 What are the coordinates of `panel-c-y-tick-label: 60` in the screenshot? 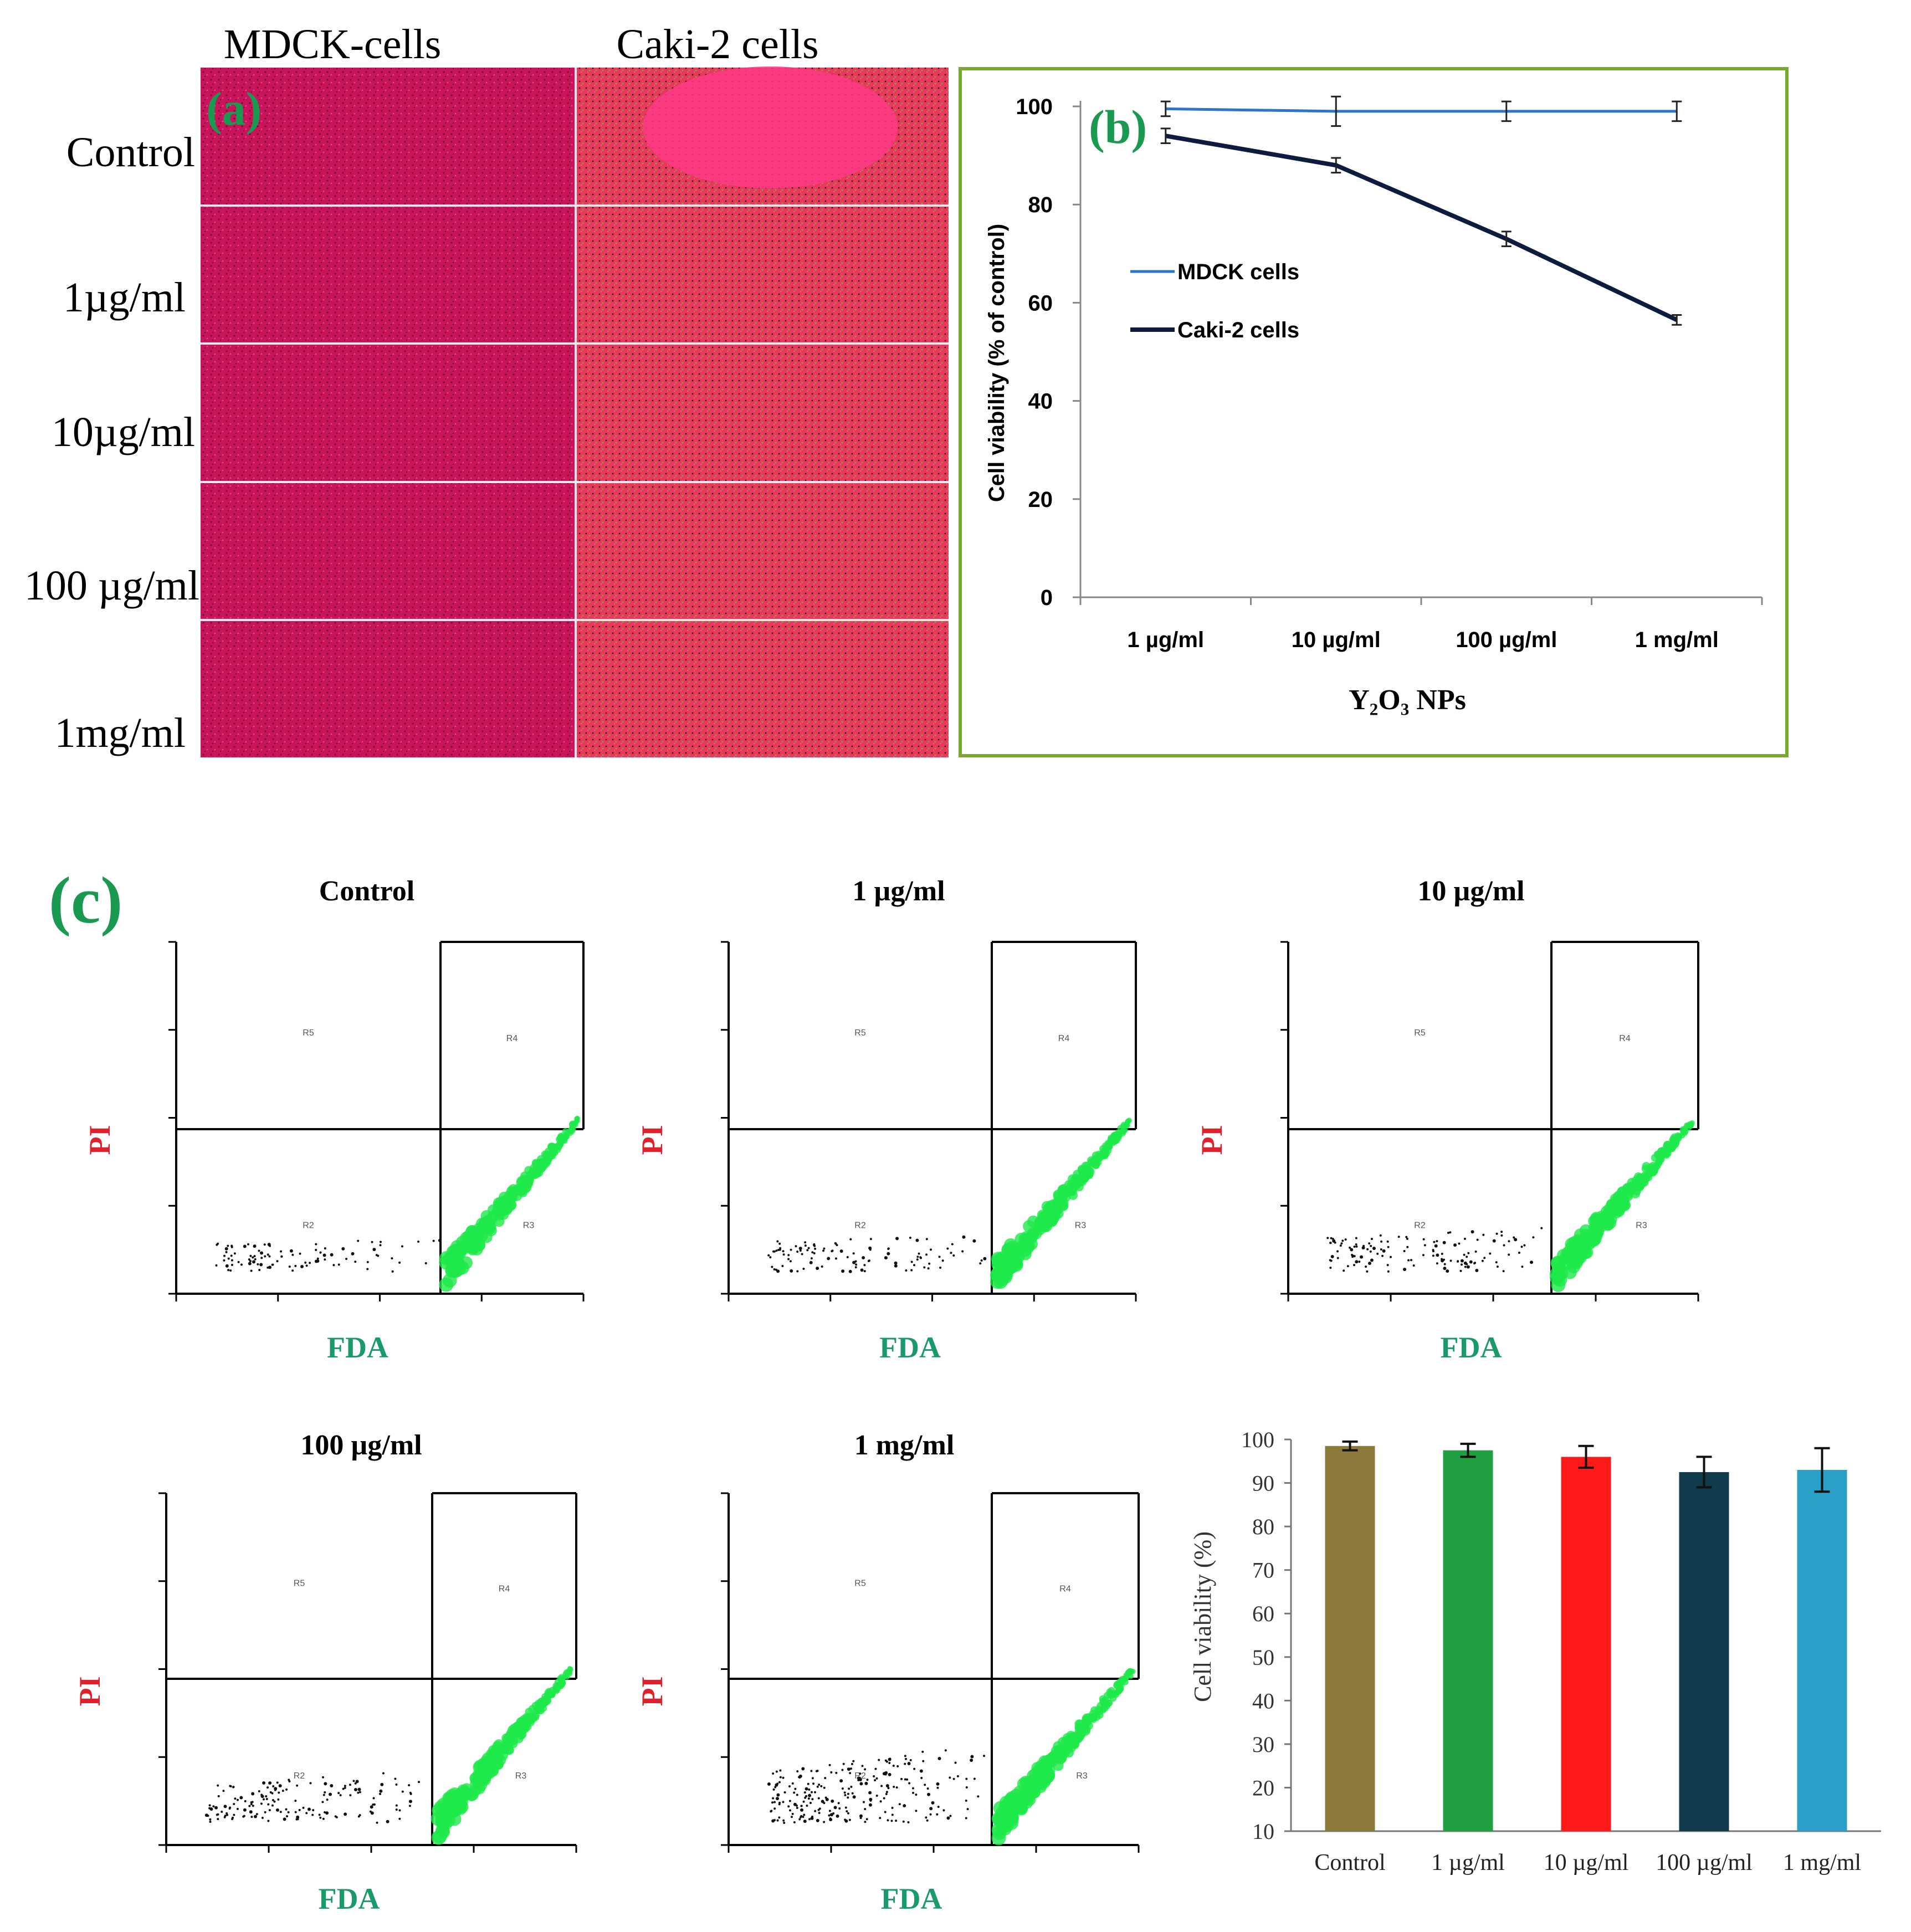 It's located at (1263, 1613).